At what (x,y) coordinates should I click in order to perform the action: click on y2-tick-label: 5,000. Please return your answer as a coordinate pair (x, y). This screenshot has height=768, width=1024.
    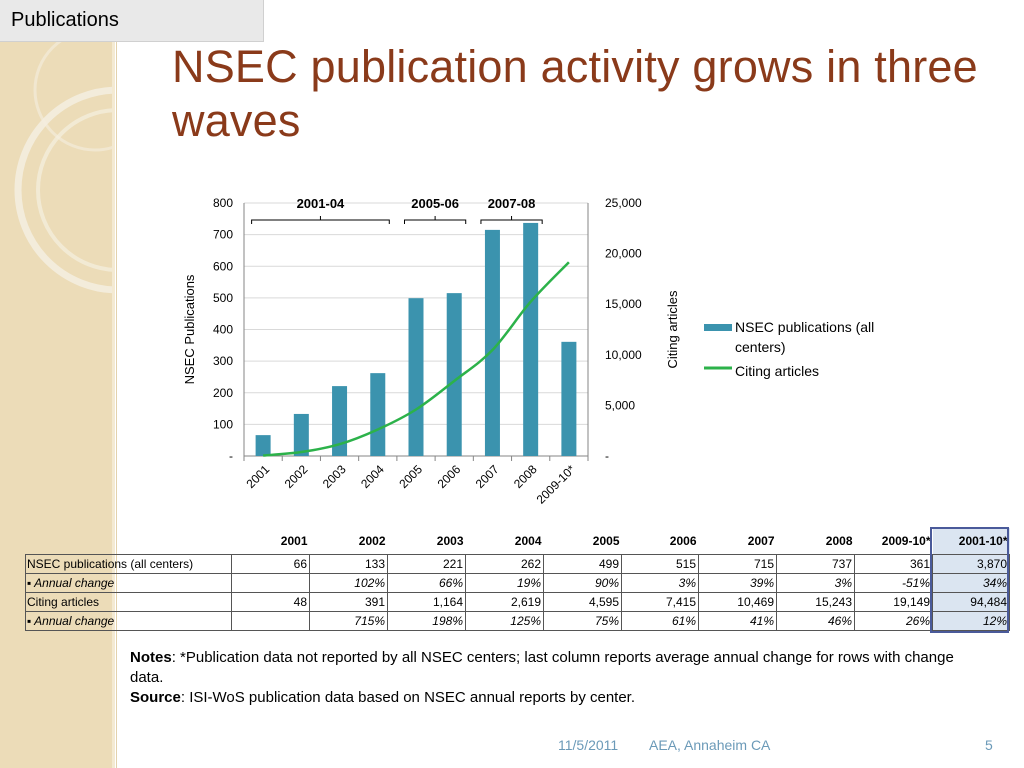
    Looking at the image, I should click on (620, 405).